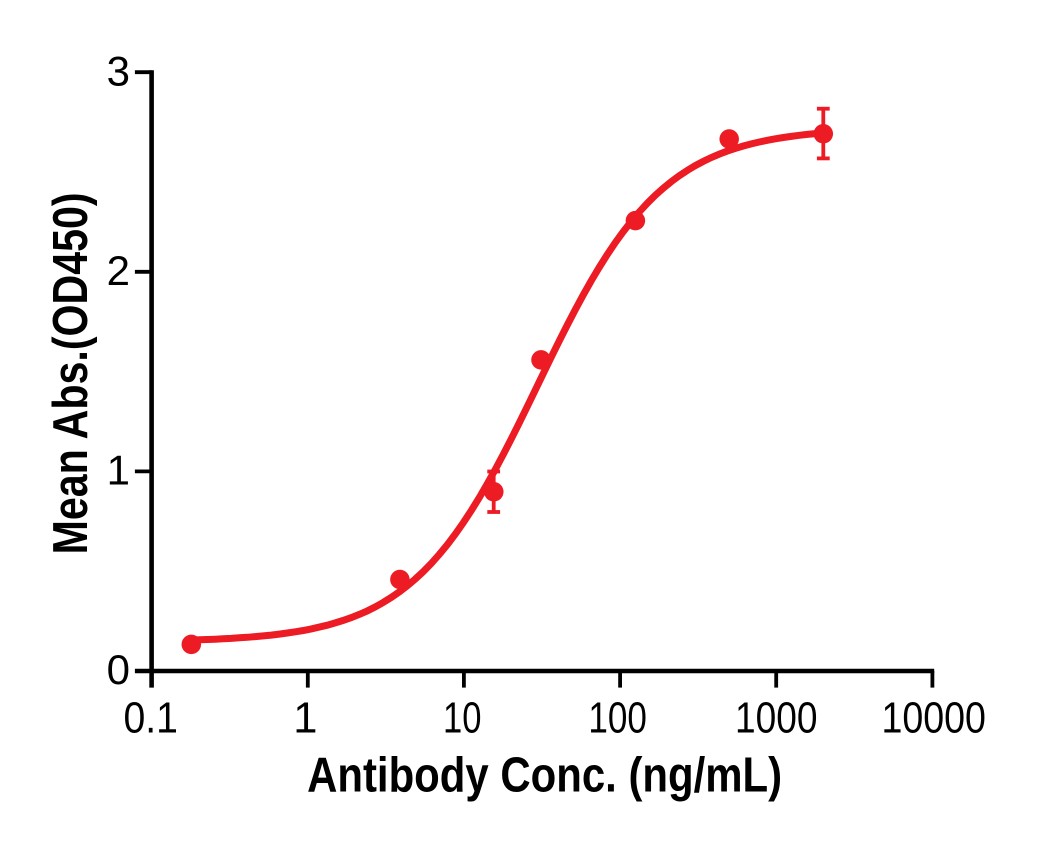 The height and width of the screenshot is (848, 1055). What do you see at coordinates (118, 70) in the screenshot?
I see `svg-text: 3` at bounding box center [118, 70].